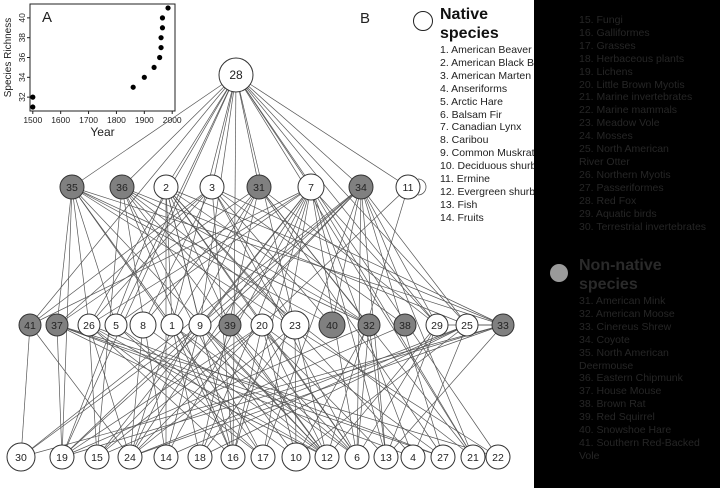  Describe the element at coordinates (606, 136) in the screenshot. I see `species-list-item: 24. Mosses` at that location.